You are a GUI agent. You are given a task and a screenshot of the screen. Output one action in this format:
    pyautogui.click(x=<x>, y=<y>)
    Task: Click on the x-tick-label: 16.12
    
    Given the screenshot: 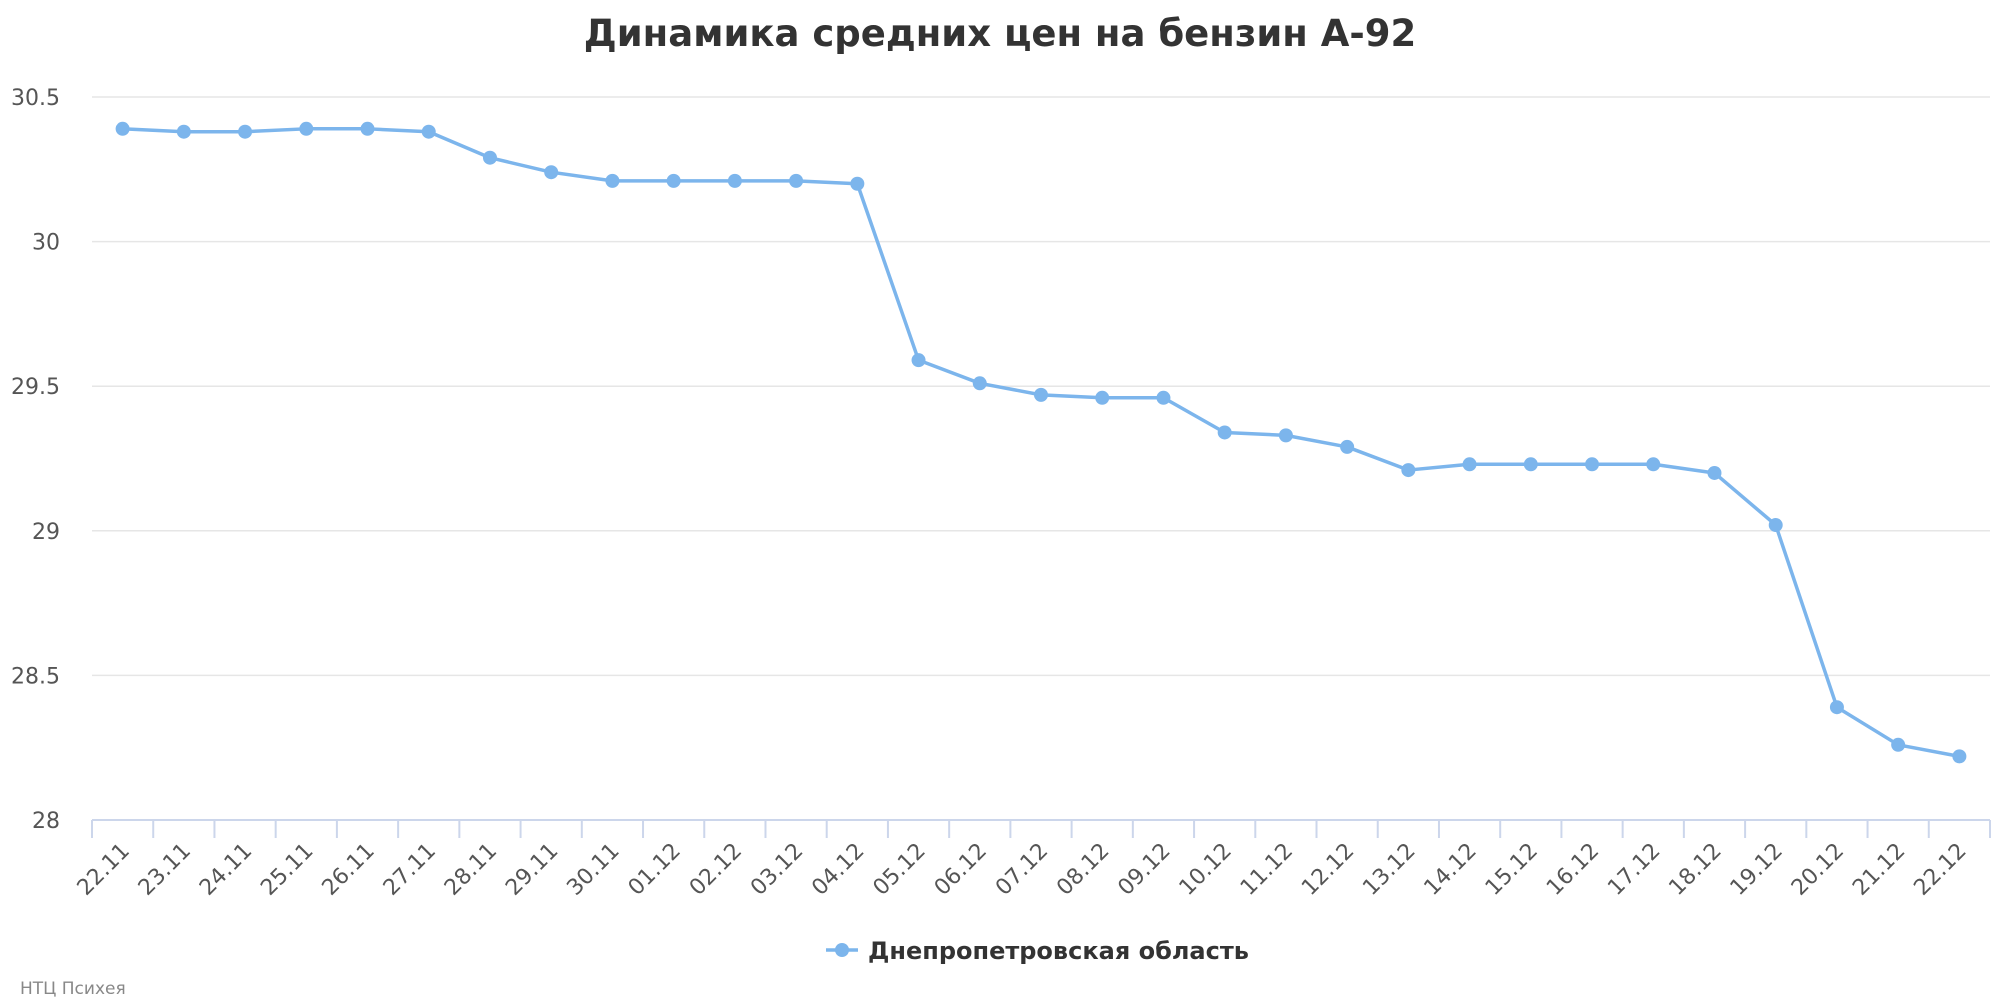 What is the action you would take?
    pyautogui.click(x=1573, y=870)
    